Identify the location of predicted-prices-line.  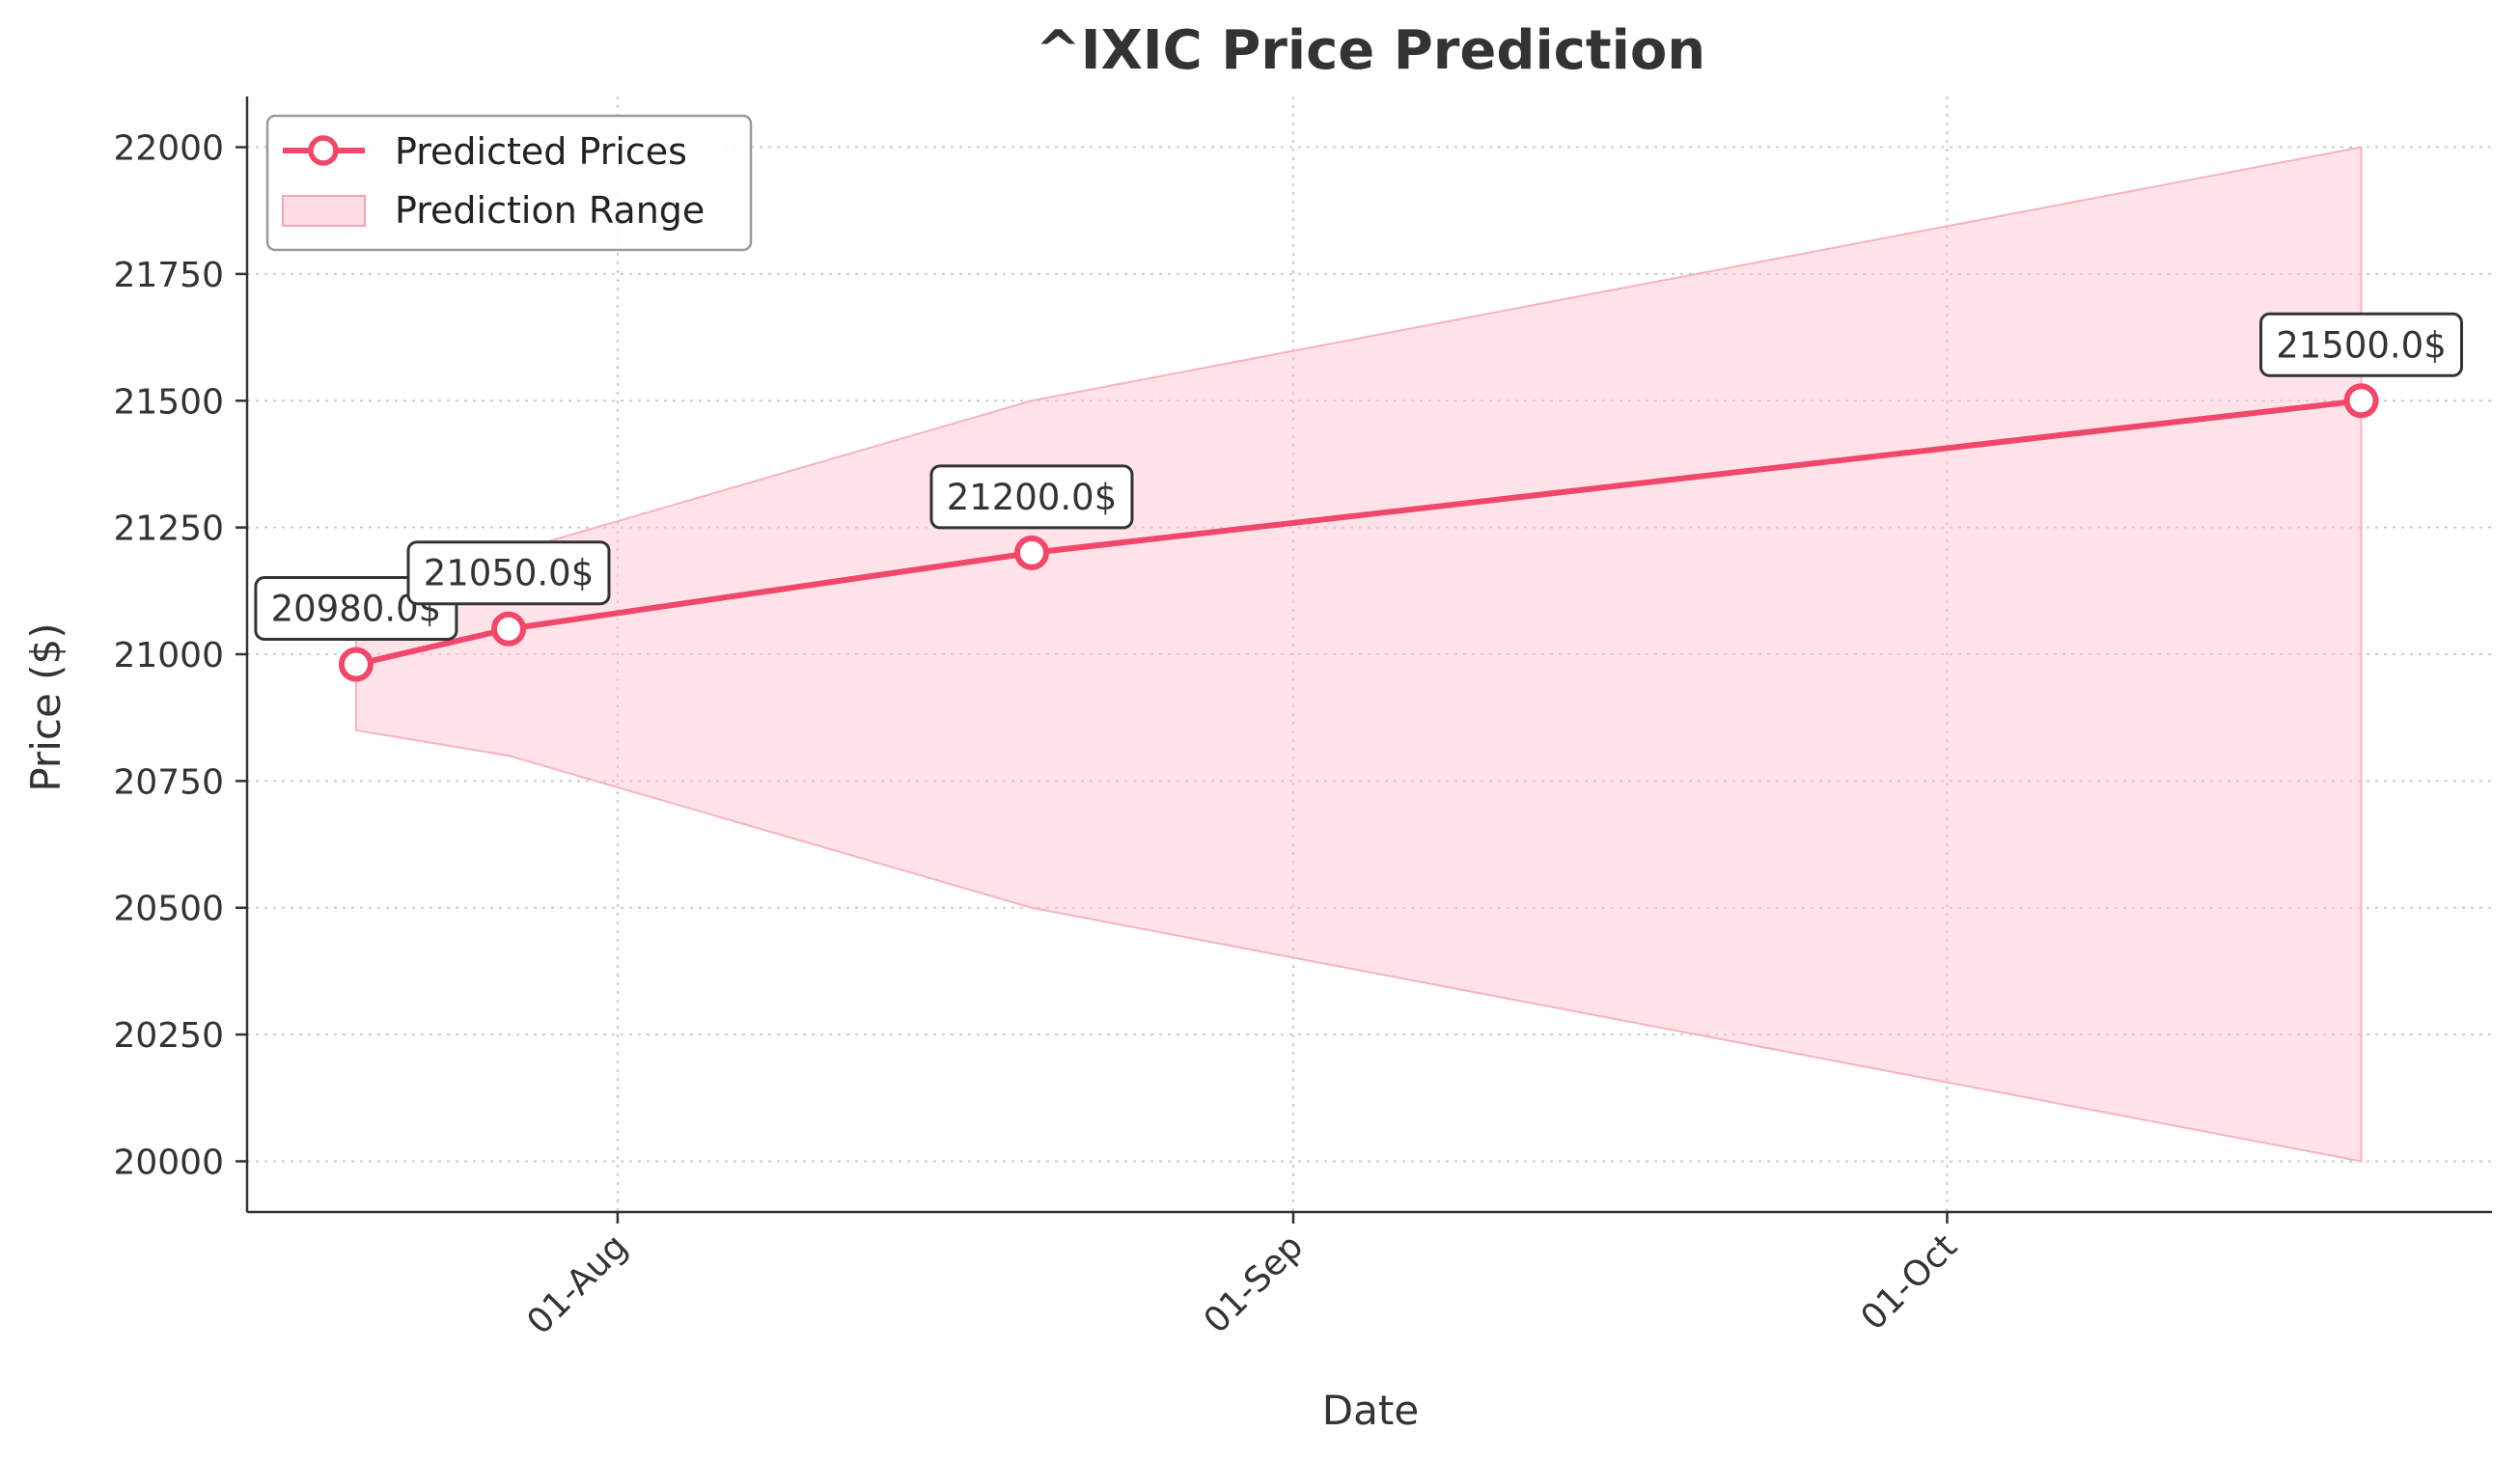
(1358, 533).